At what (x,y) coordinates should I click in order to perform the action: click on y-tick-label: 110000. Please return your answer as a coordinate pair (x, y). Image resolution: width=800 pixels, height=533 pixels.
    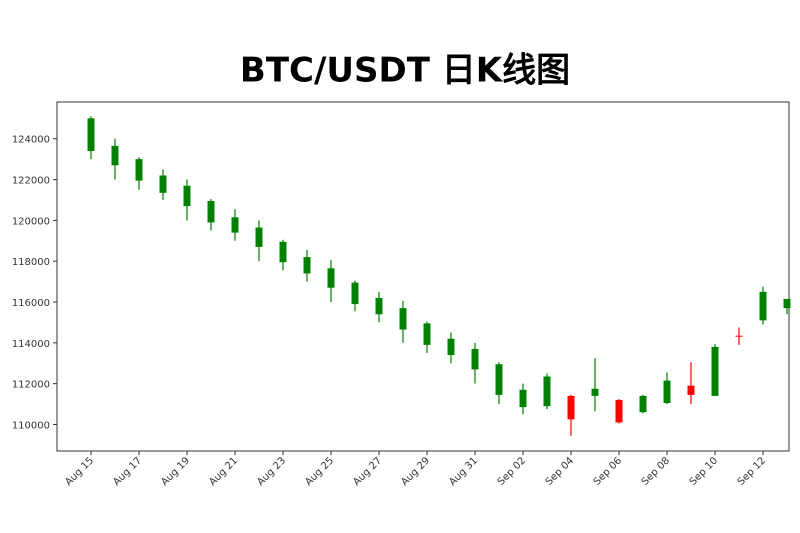
    Looking at the image, I should click on (31, 425).